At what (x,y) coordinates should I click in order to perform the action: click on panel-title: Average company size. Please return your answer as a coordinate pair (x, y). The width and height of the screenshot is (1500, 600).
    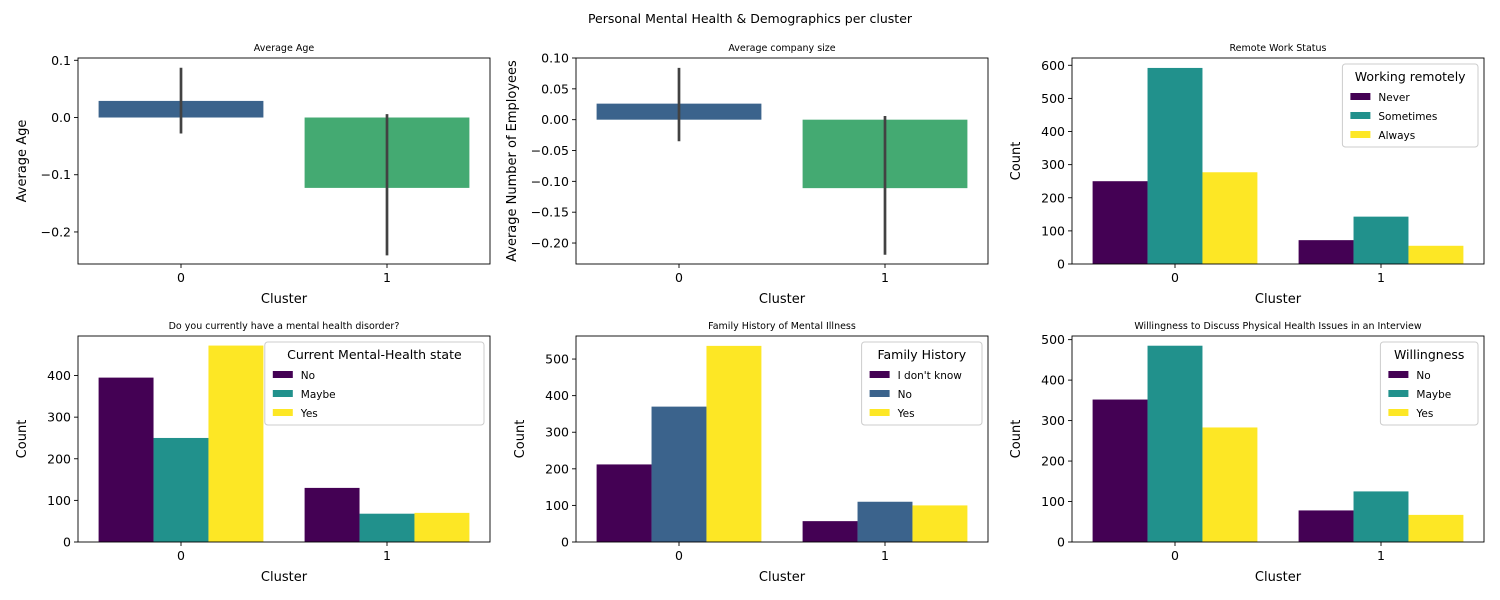
    Looking at the image, I should click on (781, 48).